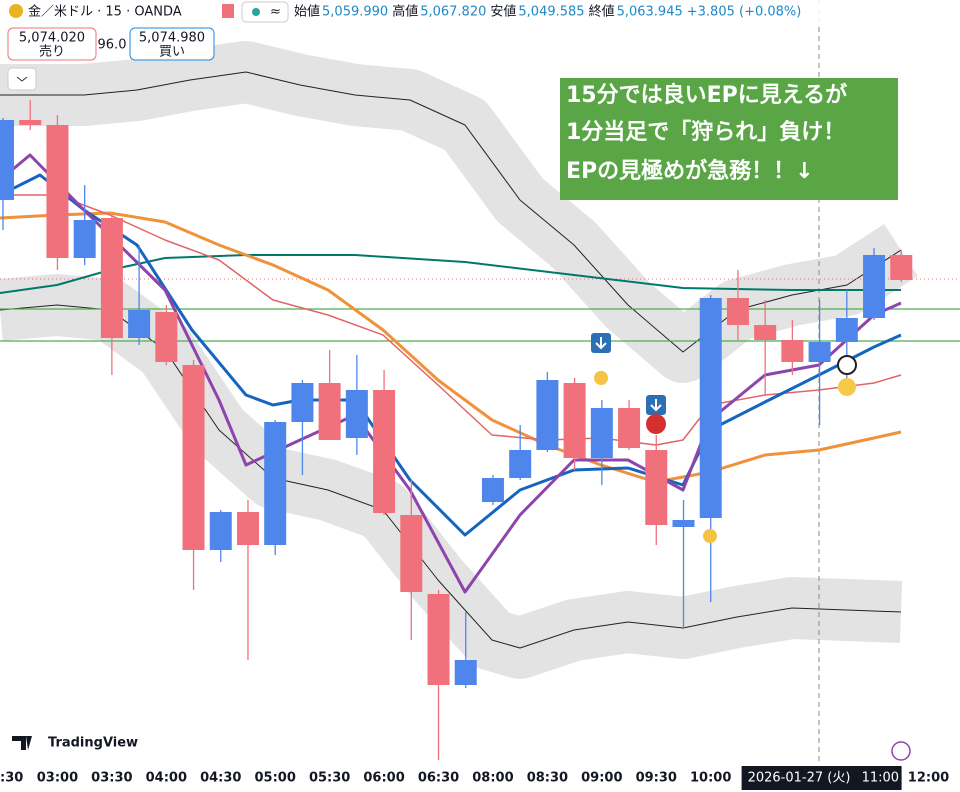 Image resolution: width=960 pixels, height=792 pixels. I want to click on x-tick-label: :30, so click(11, 778).